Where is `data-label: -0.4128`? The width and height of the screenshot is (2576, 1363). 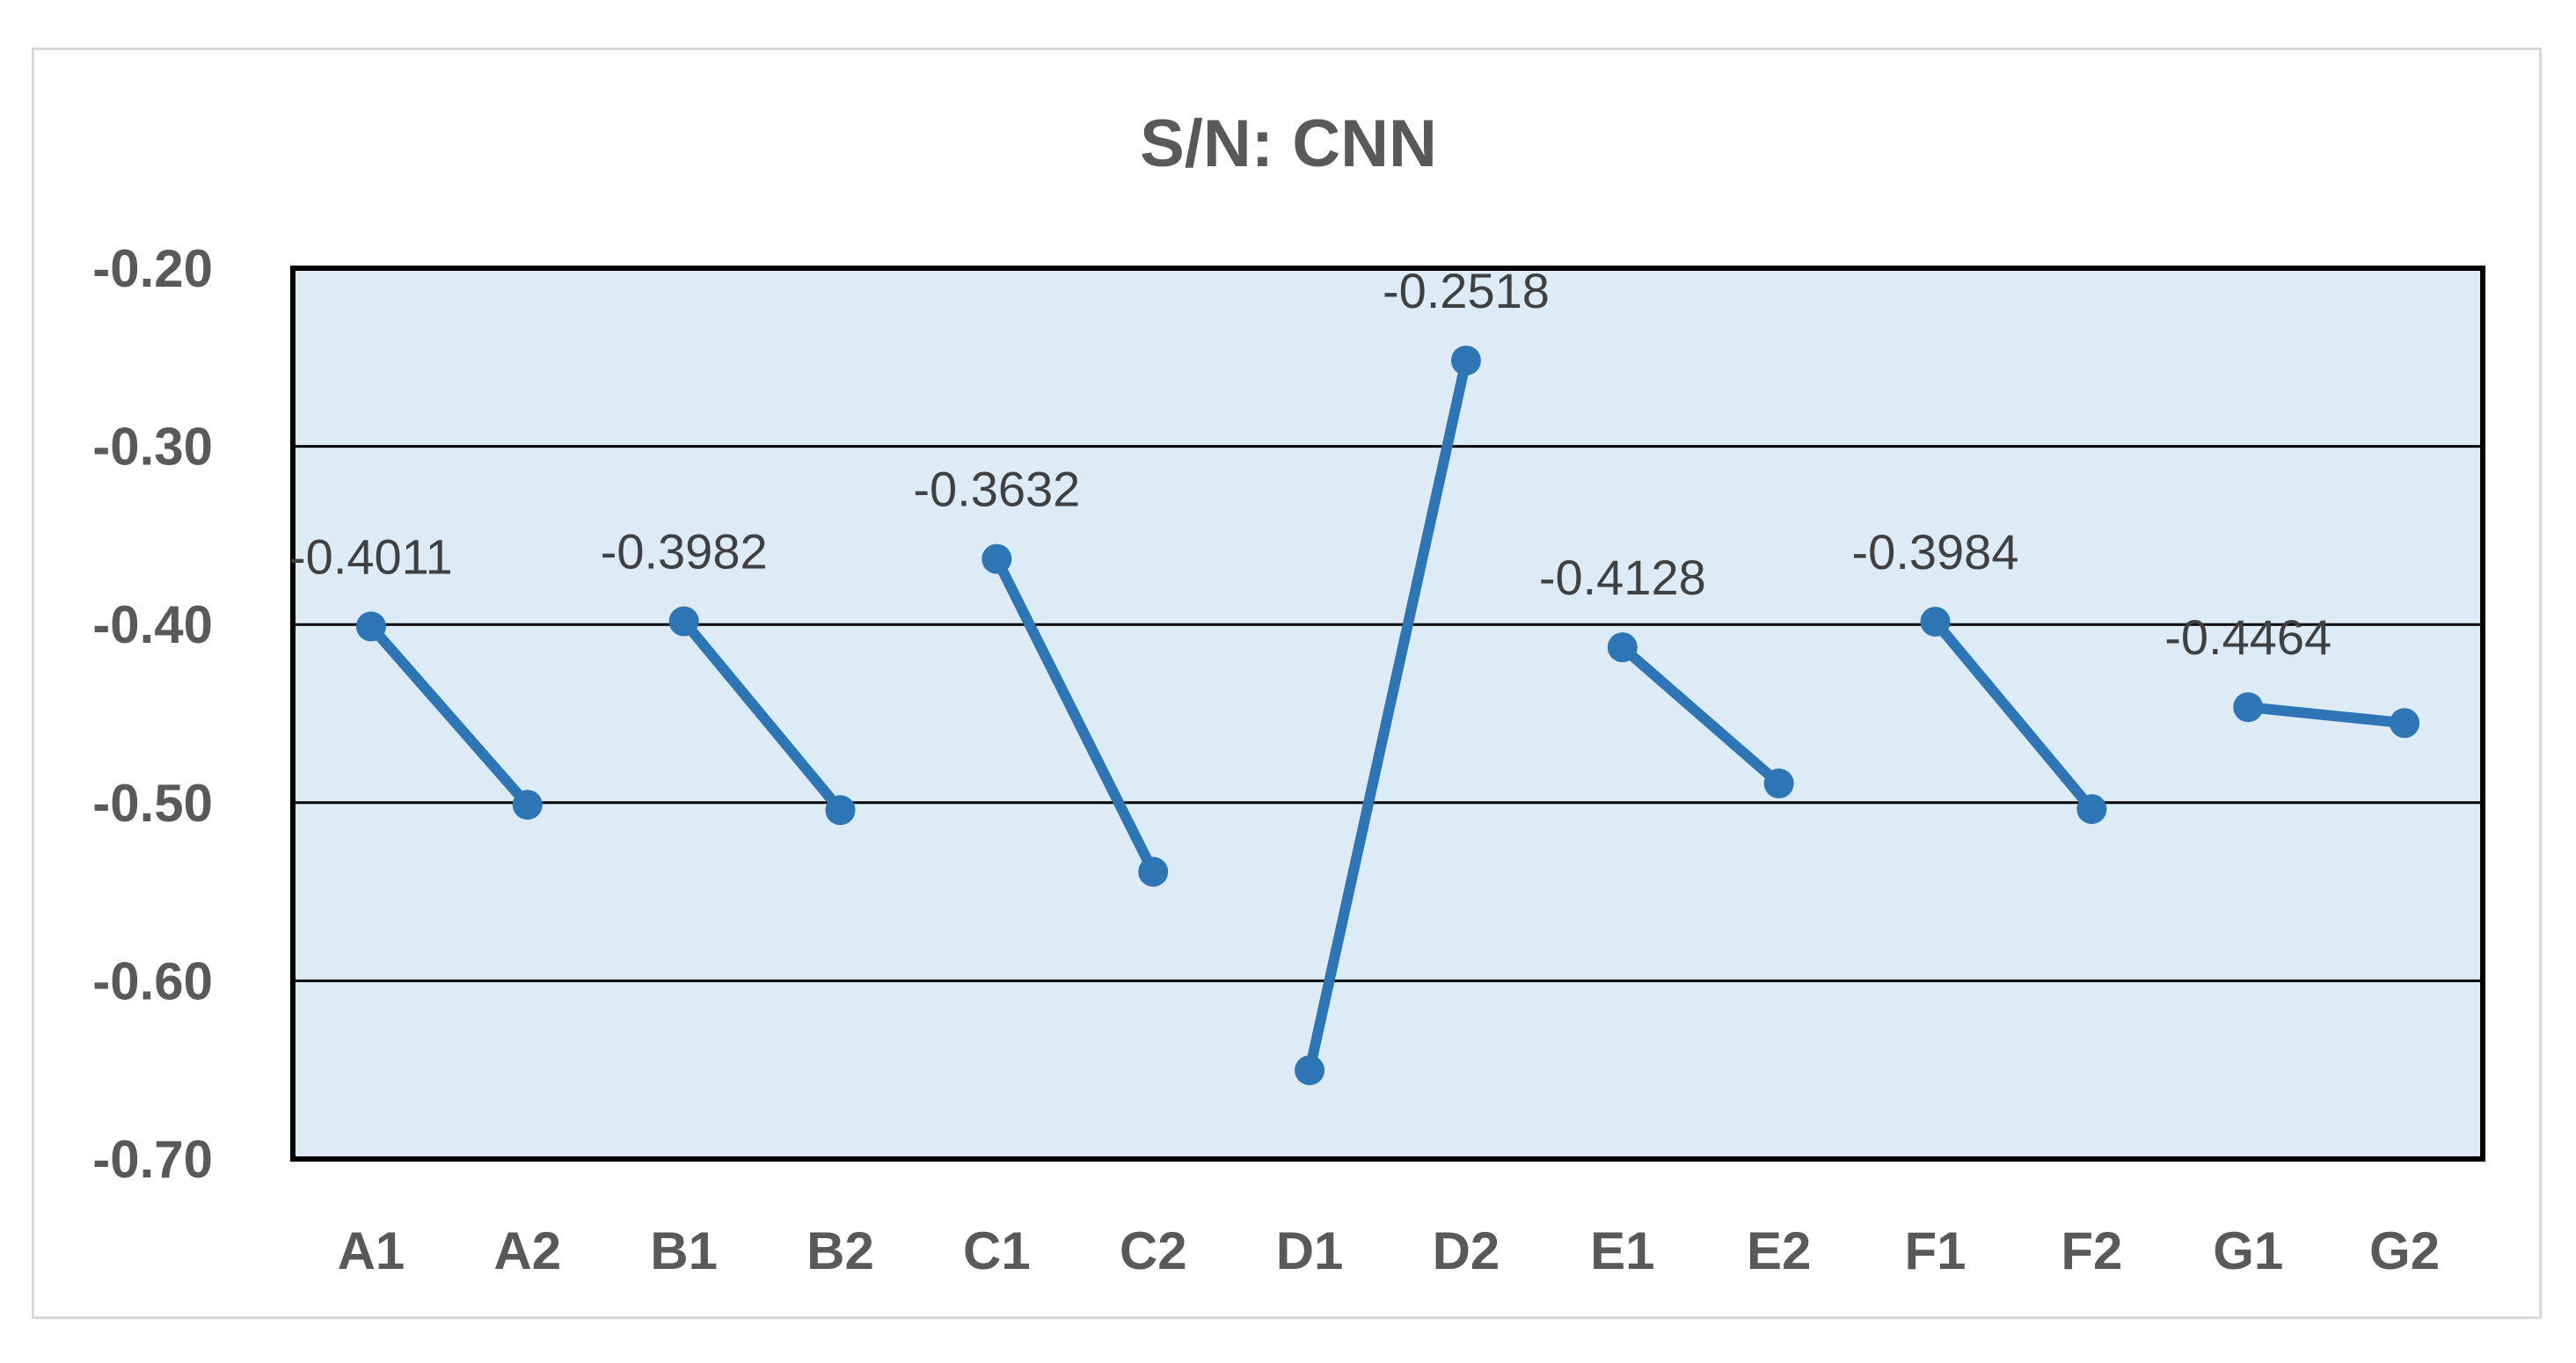 data-label: -0.4128 is located at coordinates (1622, 578).